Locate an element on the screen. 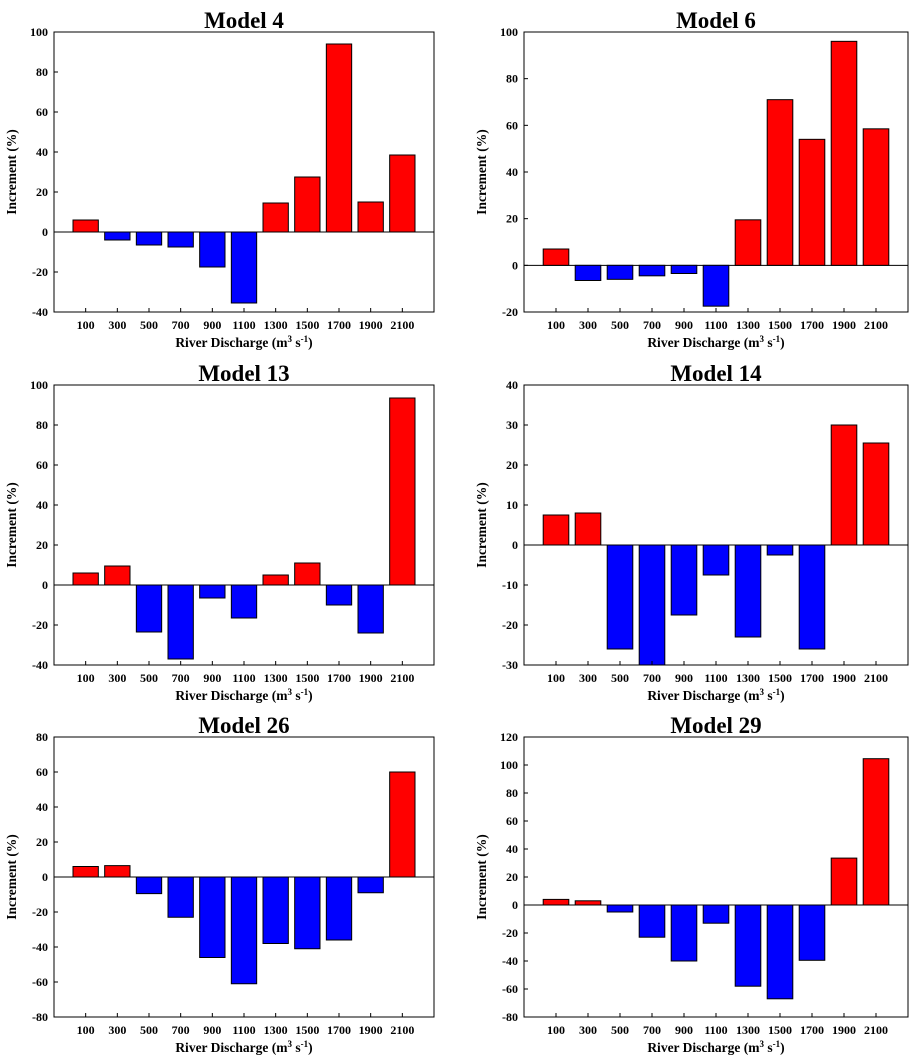 This screenshot has height=1061, width=909. y-tick-label: 120 is located at coordinates (509, 737).